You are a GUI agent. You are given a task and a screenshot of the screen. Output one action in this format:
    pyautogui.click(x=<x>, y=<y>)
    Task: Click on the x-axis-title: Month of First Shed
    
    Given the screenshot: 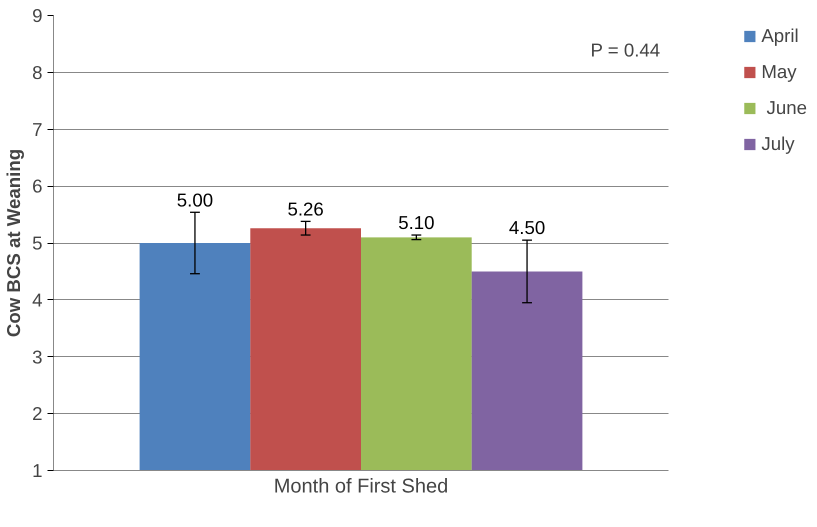 What is the action you would take?
    pyautogui.click(x=361, y=487)
    